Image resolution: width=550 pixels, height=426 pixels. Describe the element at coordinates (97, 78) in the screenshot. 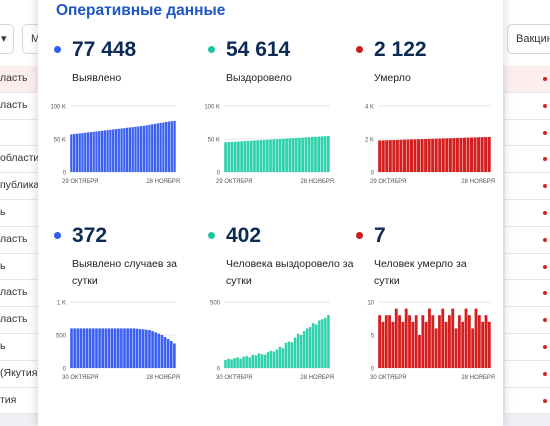

I see `stat-label: Выявлено` at that location.